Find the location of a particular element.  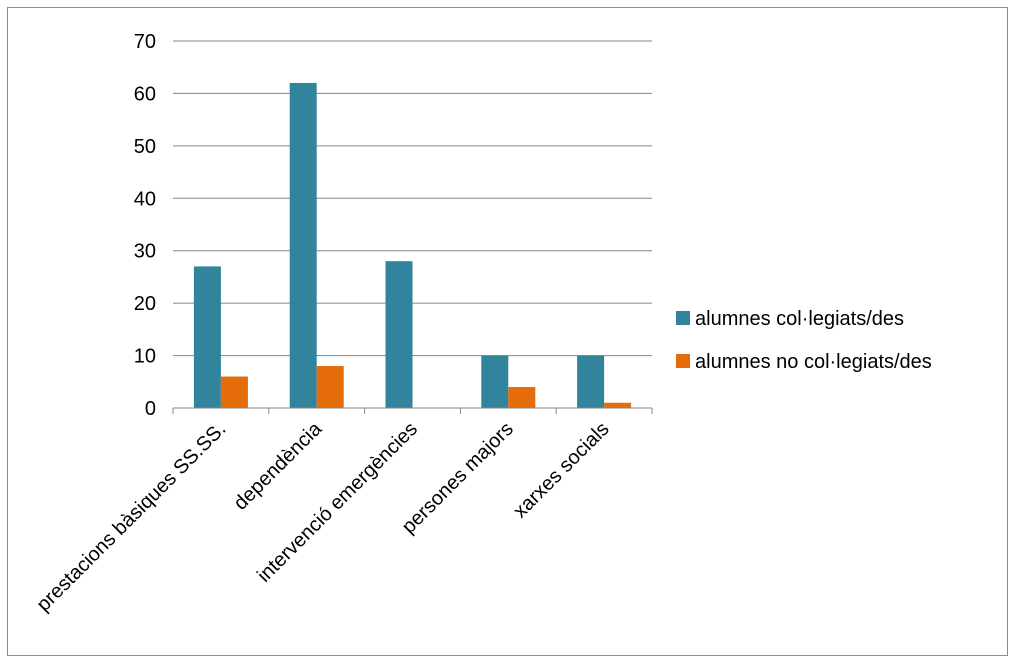

legend-label: alumnes col·legiats/des is located at coordinates (799, 319).